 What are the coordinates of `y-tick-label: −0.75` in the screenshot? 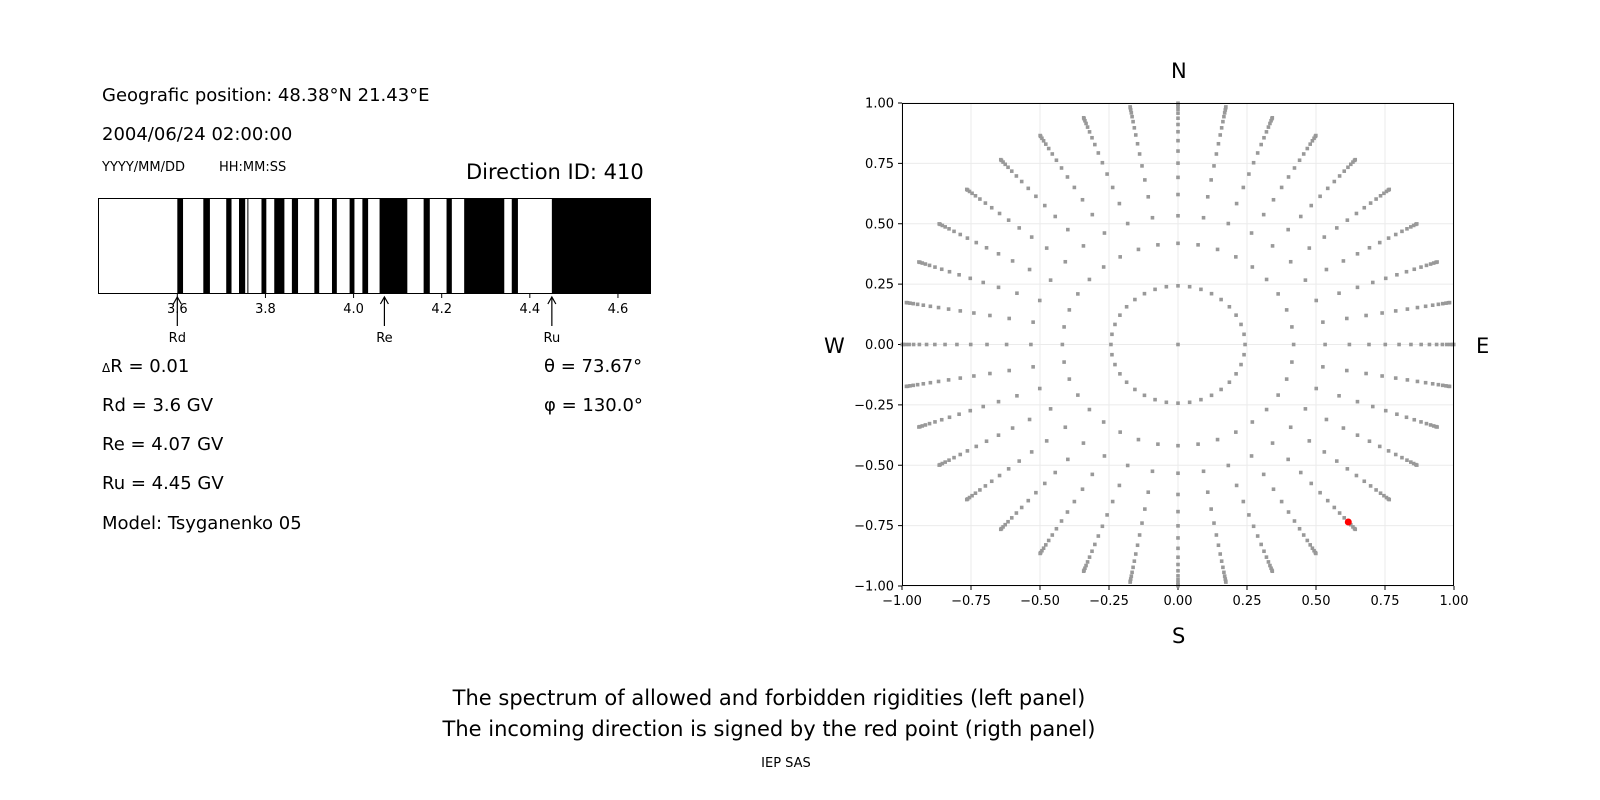 It's located at (874, 526).